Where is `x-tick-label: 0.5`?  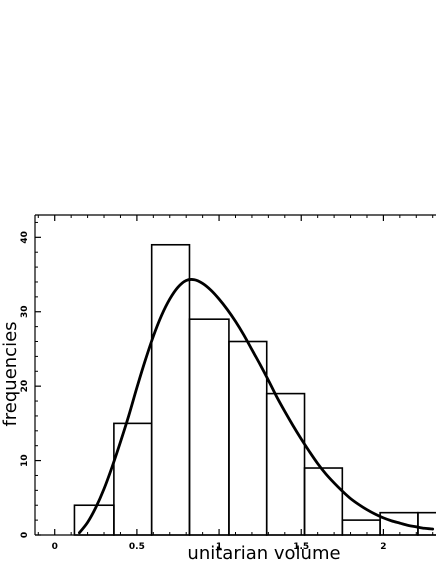 x-tick-label: 0.5 is located at coordinates (137, 547).